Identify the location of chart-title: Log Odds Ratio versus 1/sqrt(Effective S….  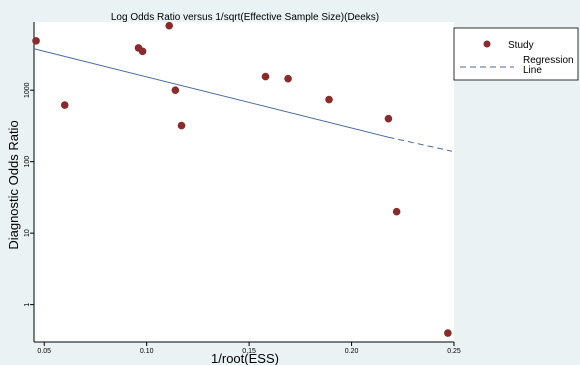
(245, 17).